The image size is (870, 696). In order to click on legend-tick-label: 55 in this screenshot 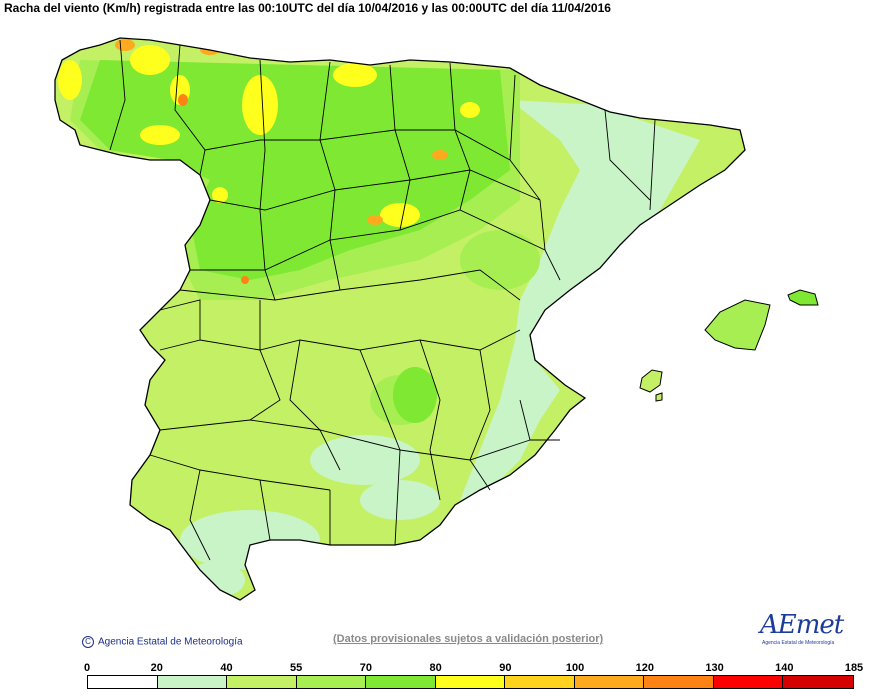, I will do `click(296, 668)`.